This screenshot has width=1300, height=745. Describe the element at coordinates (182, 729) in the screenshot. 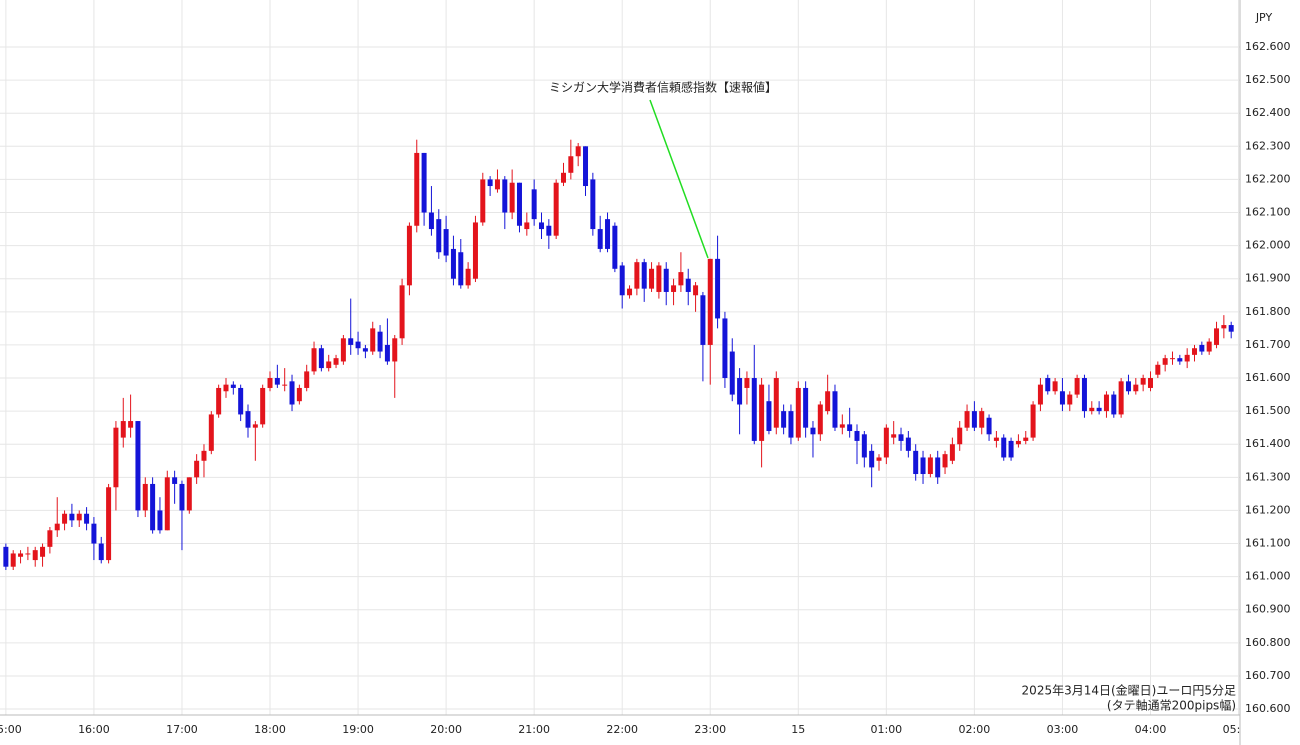

I see `x-tick-label: 17:00` at that location.